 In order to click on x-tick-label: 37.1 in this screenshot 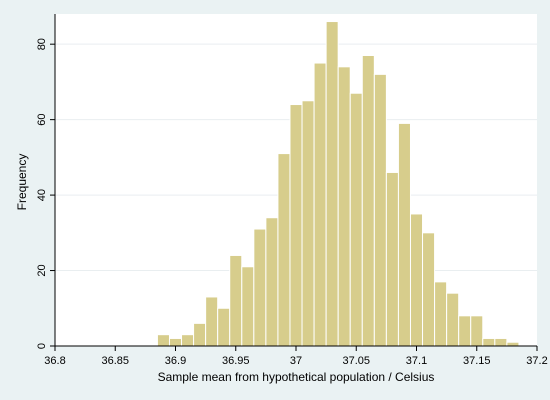, I will do `click(416, 361)`.